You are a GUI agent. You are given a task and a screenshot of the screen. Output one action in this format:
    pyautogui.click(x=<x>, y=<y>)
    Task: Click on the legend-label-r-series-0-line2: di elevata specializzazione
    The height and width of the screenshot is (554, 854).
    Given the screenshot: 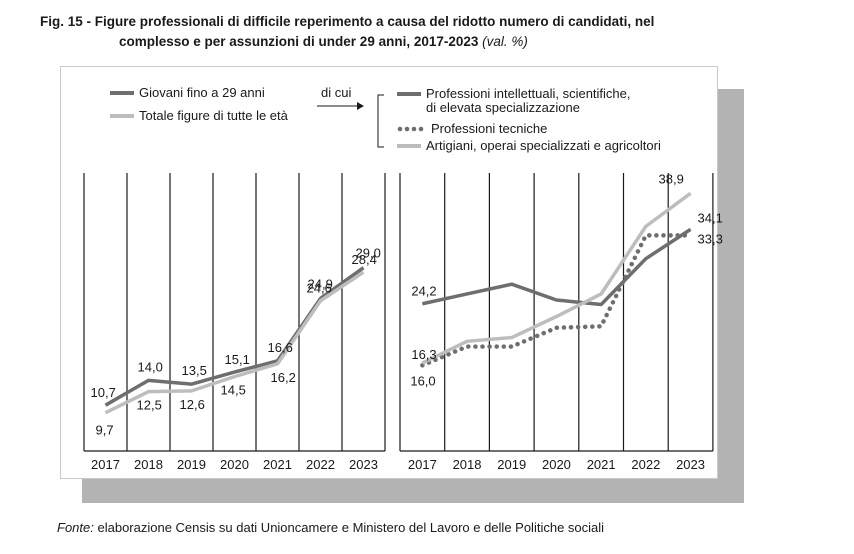 What is the action you would take?
    pyautogui.click(x=503, y=107)
    